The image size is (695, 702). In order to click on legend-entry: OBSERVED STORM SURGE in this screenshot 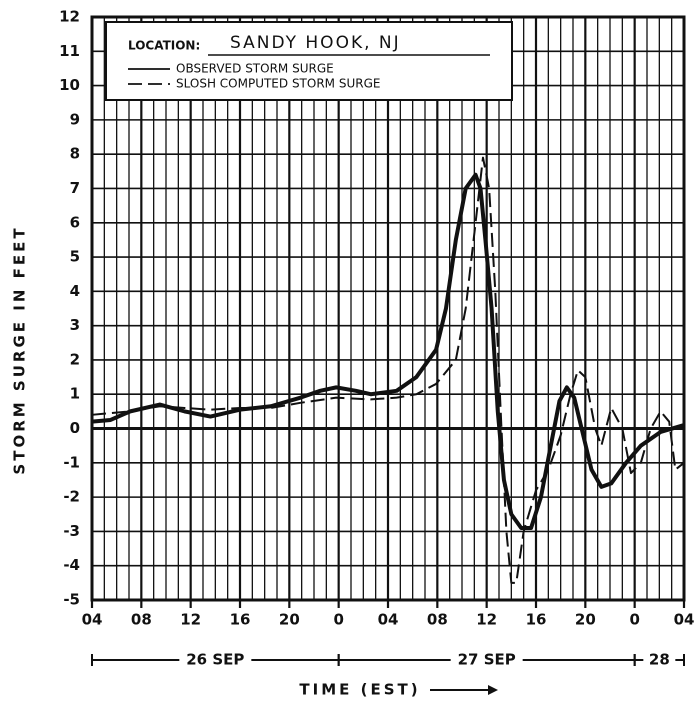, I will do `click(255, 69)`.